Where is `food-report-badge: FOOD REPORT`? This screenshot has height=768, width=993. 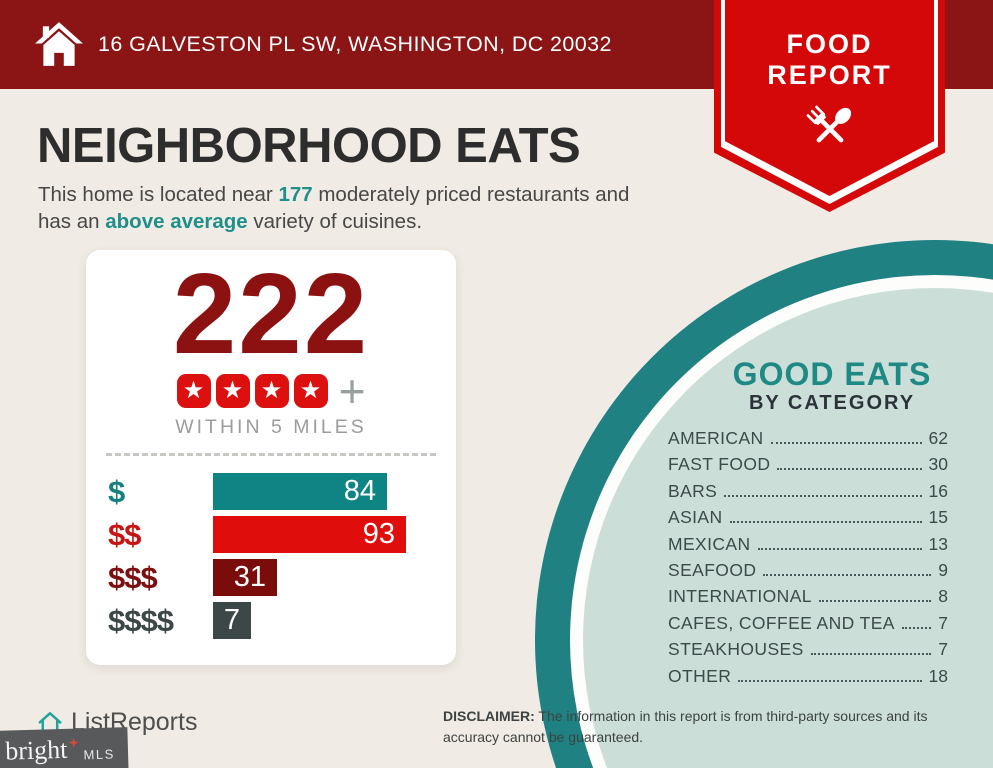
food-report-badge: FOOD REPORT is located at coordinates (829, 106).